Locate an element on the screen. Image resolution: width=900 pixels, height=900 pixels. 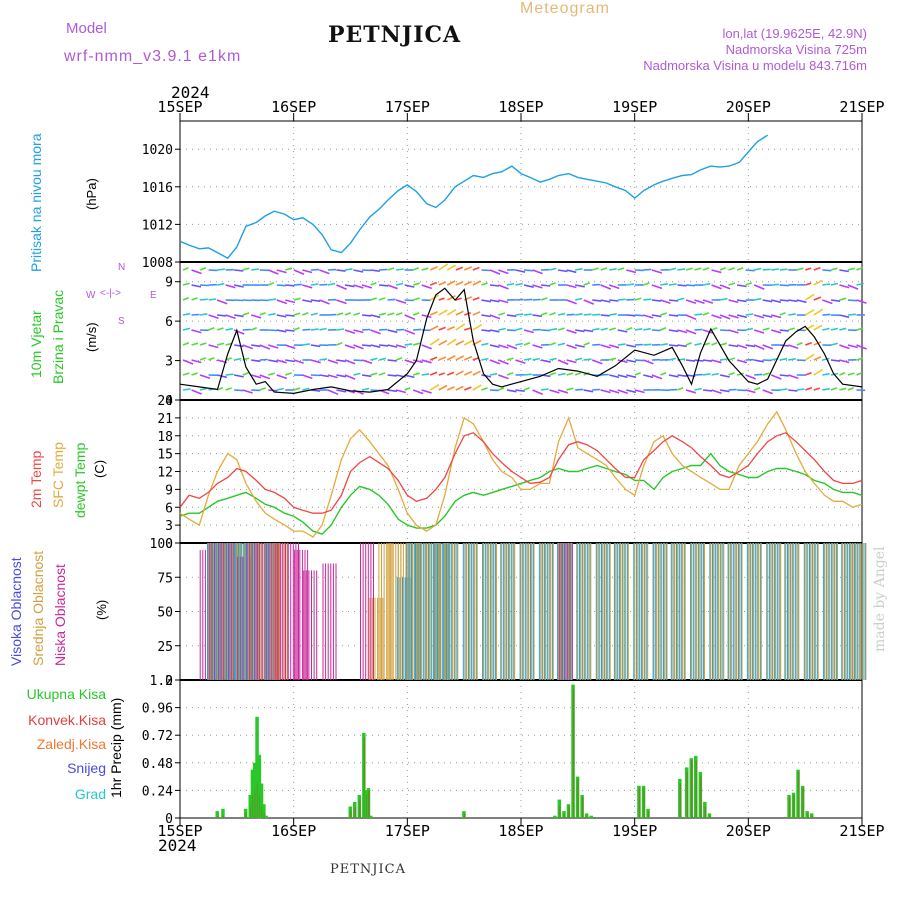
wind-key-s: S is located at coordinates (121, 321).